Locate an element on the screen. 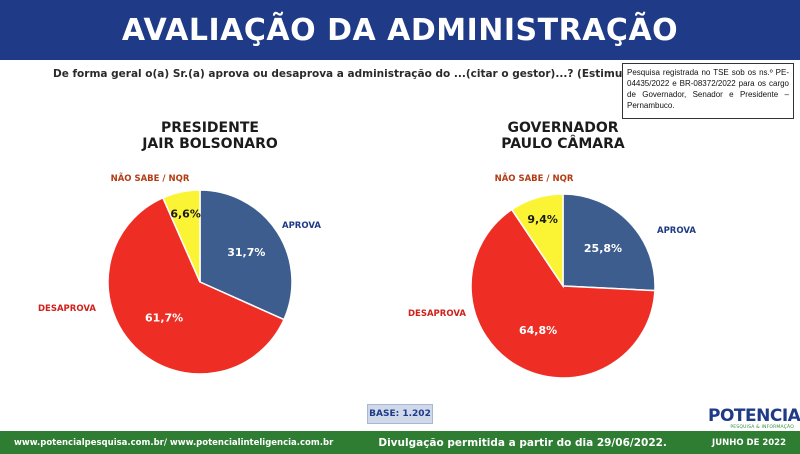 The image size is (800, 454). pie-value-president-aprova: 31,7% is located at coordinates (246, 252).